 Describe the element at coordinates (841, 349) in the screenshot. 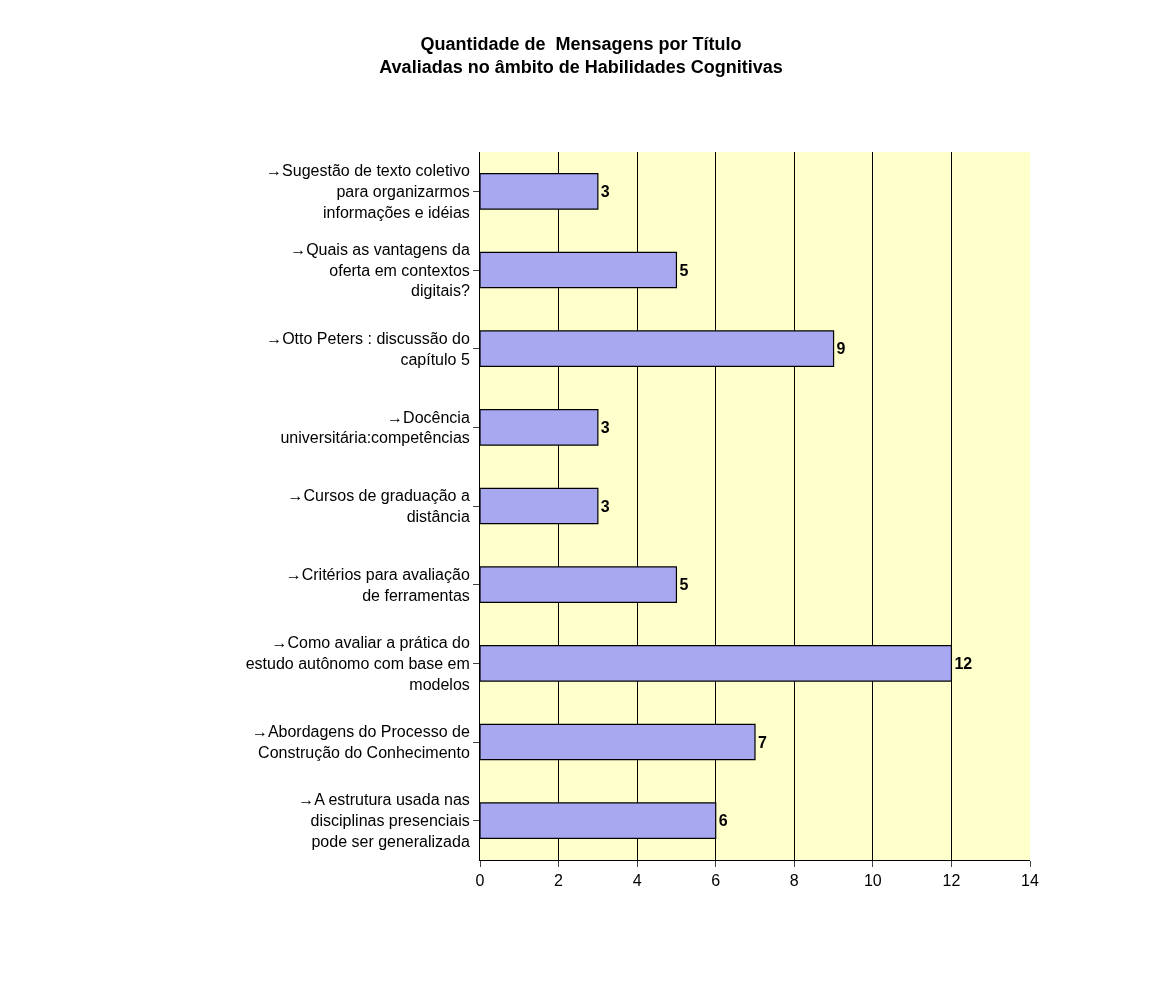

I see `data-label: 9` at that location.